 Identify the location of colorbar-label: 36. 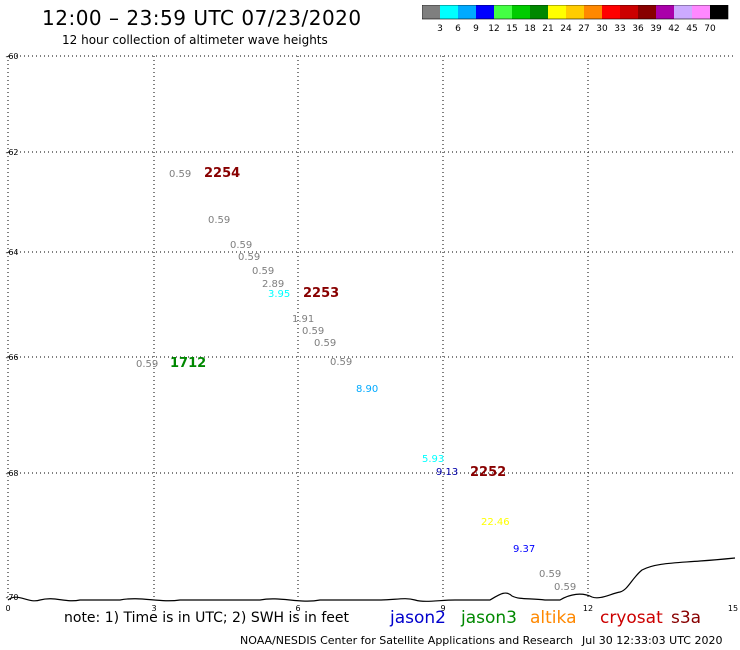
(638, 29).